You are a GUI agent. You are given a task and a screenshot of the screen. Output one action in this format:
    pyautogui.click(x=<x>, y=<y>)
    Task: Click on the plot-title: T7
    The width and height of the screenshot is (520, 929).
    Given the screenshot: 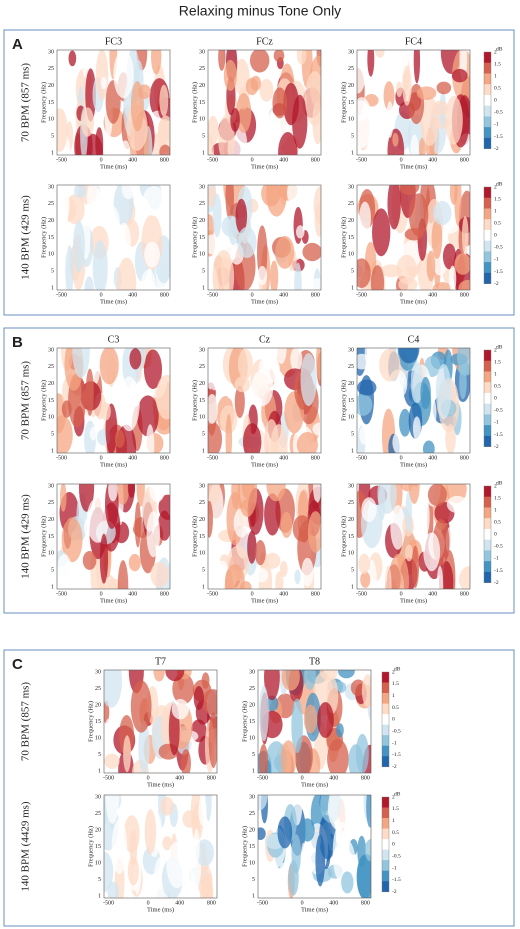 What is the action you would take?
    pyautogui.click(x=160, y=661)
    